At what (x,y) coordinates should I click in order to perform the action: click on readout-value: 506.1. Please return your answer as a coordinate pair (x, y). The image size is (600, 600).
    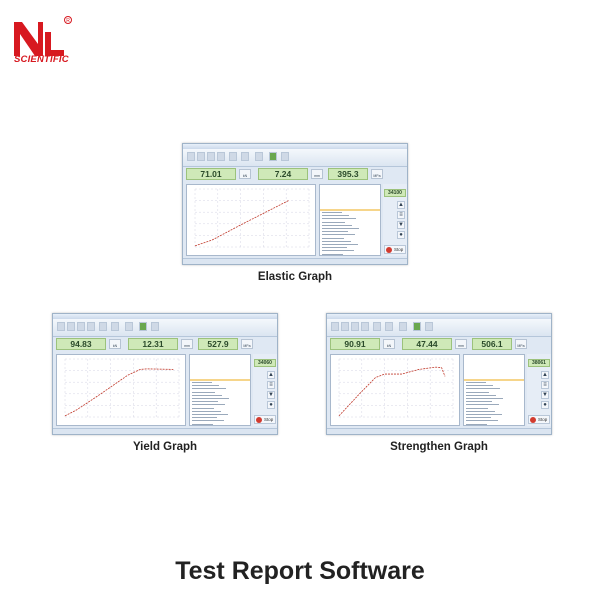
    Looking at the image, I should click on (492, 344).